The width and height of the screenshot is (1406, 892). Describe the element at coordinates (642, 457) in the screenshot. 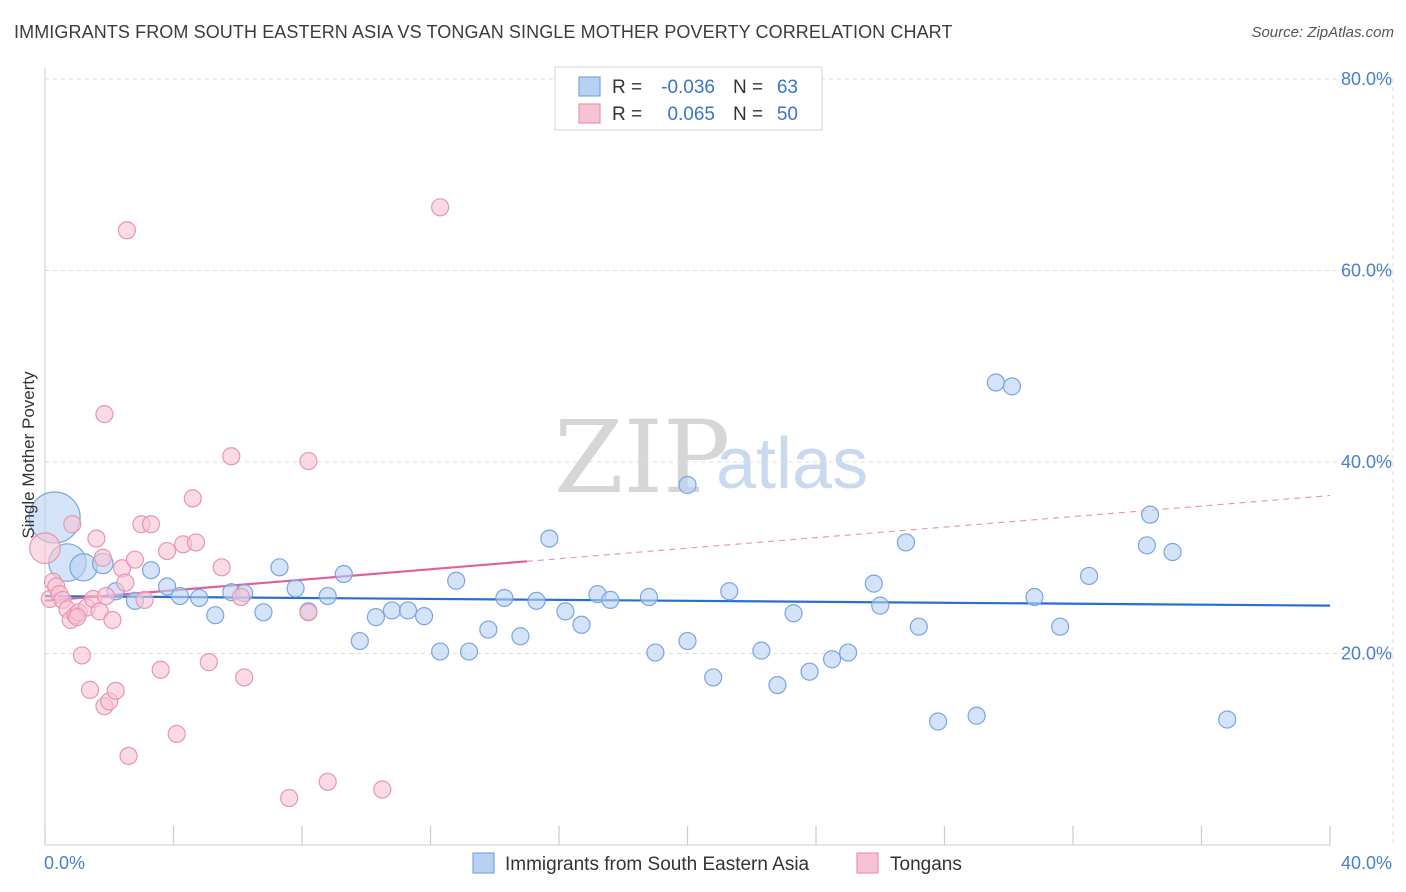

I see `watermark-zip: ZIP` at that location.